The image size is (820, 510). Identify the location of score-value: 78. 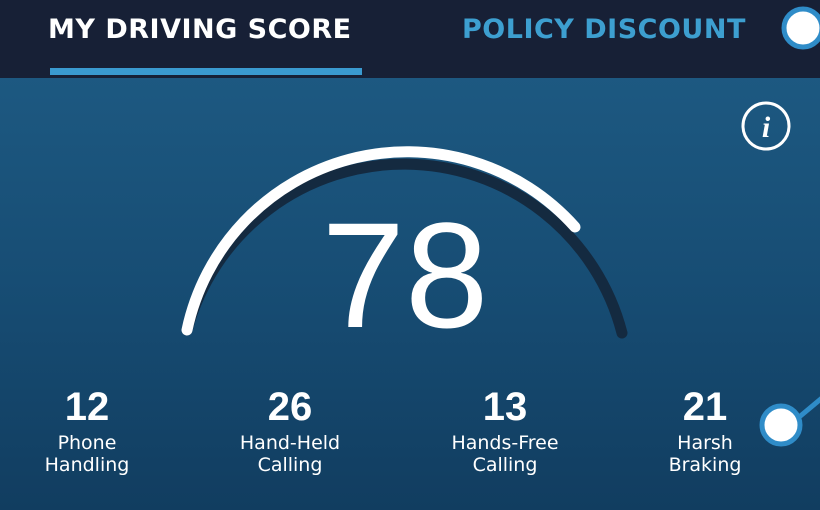
(405, 275).